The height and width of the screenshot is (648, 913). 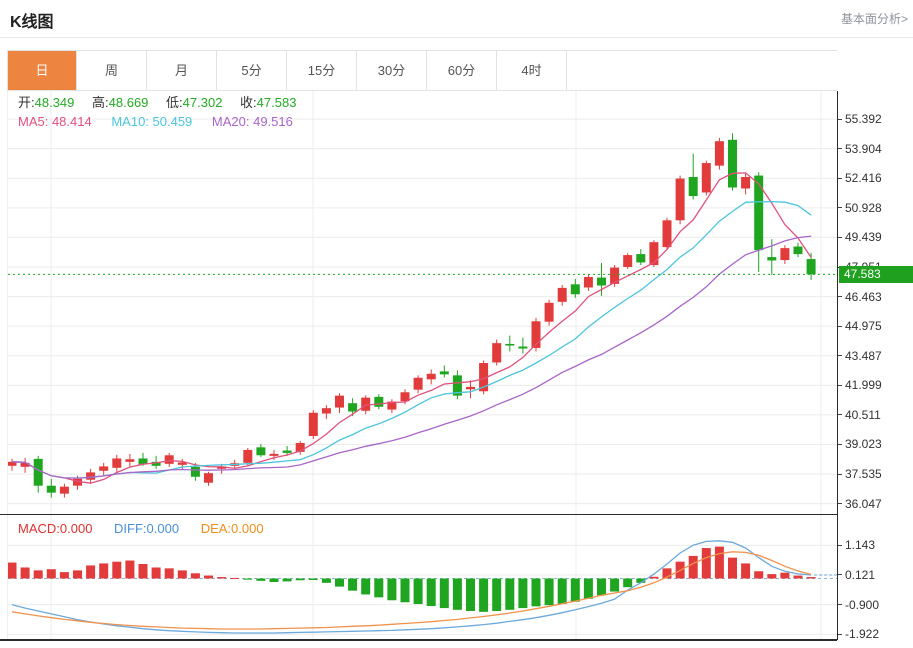 I want to click on macd-axis-label: -0.900, so click(x=858, y=605).